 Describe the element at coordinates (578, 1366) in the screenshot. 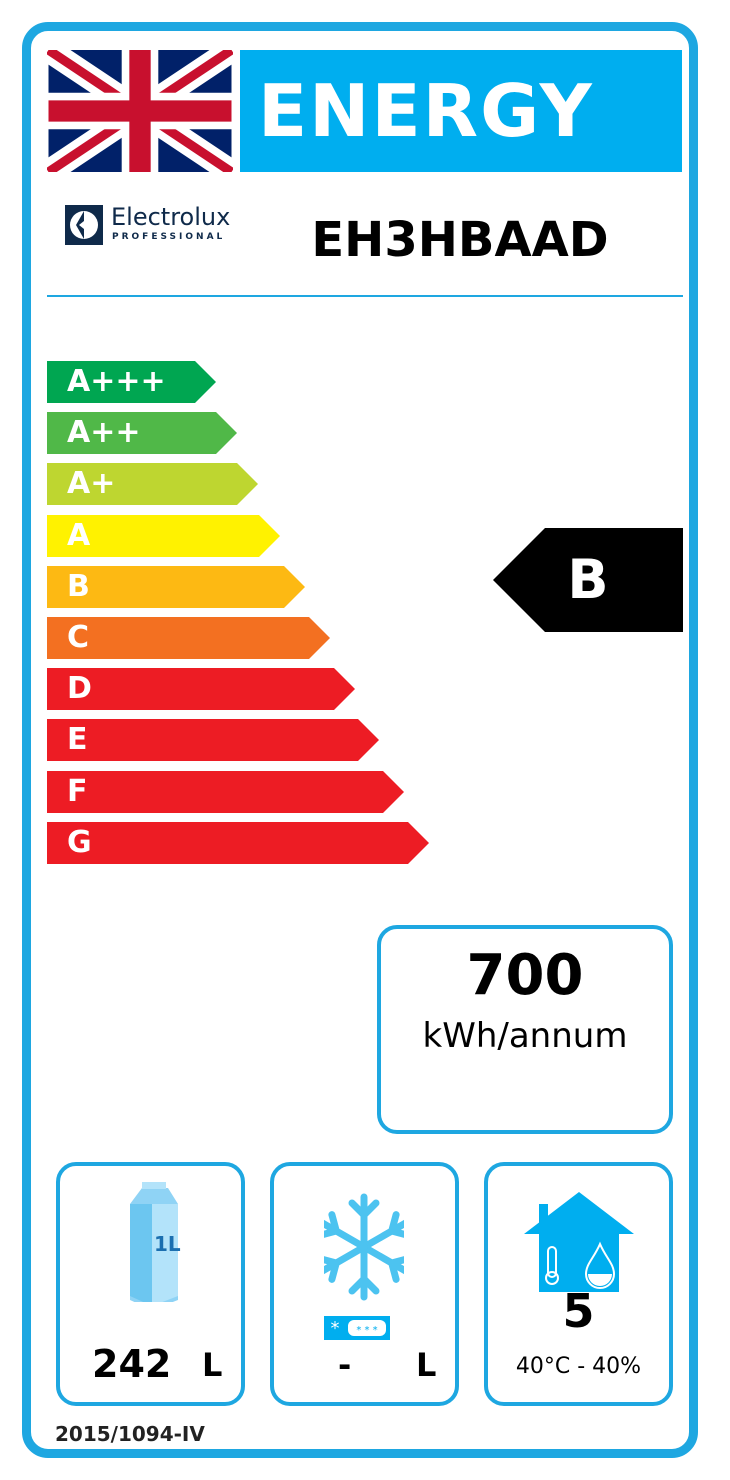

I see `climate-conditions: 40°C - 40%` at that location.